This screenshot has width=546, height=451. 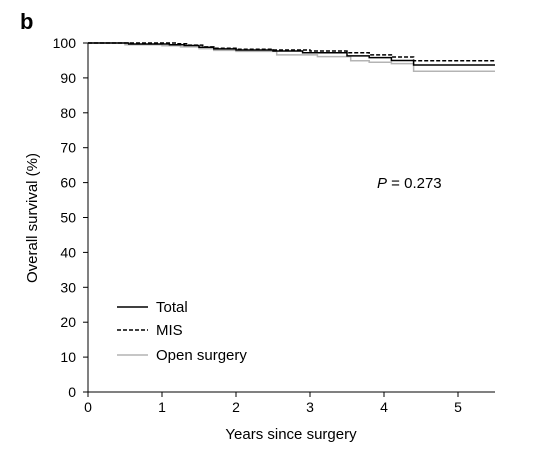 What do you see at coordinates (26, 21) in the screenshot?
I see `panel-label: b` at bounding box center [26, 21].